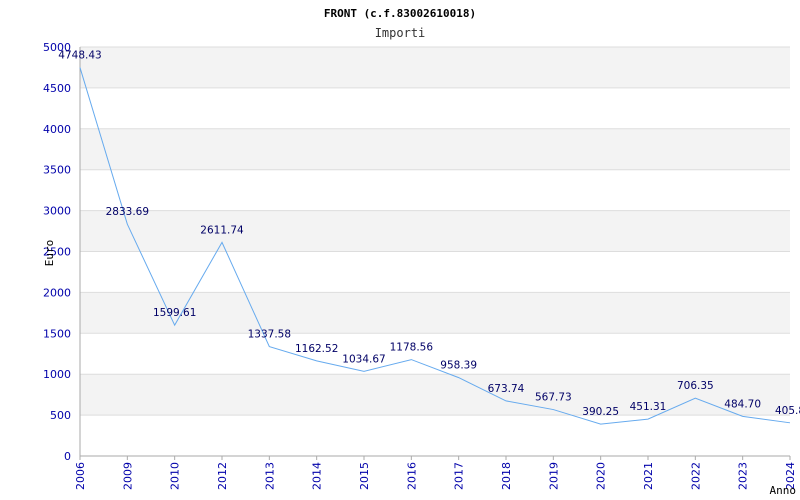 The width and height of the screenshot is (800, 500). What do you see at coordinates (400, 33) in the screenshot?
I see `chart-subtitle: Importi` at bounding box center [400, 33].